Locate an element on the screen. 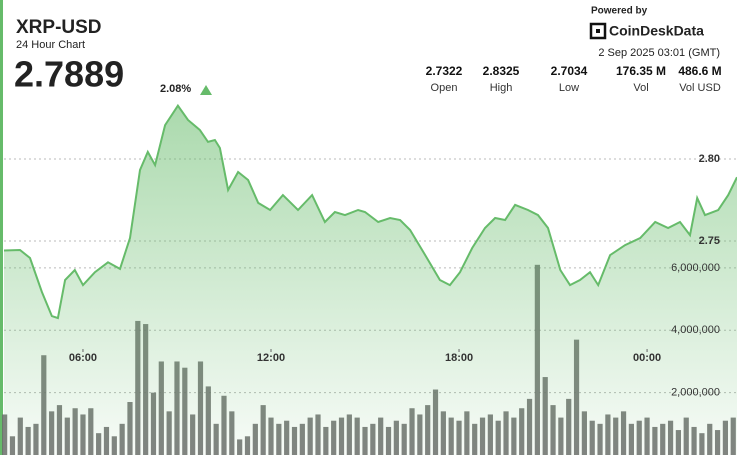  stat-value: 2.7322 is located at coordinates (444, 71).